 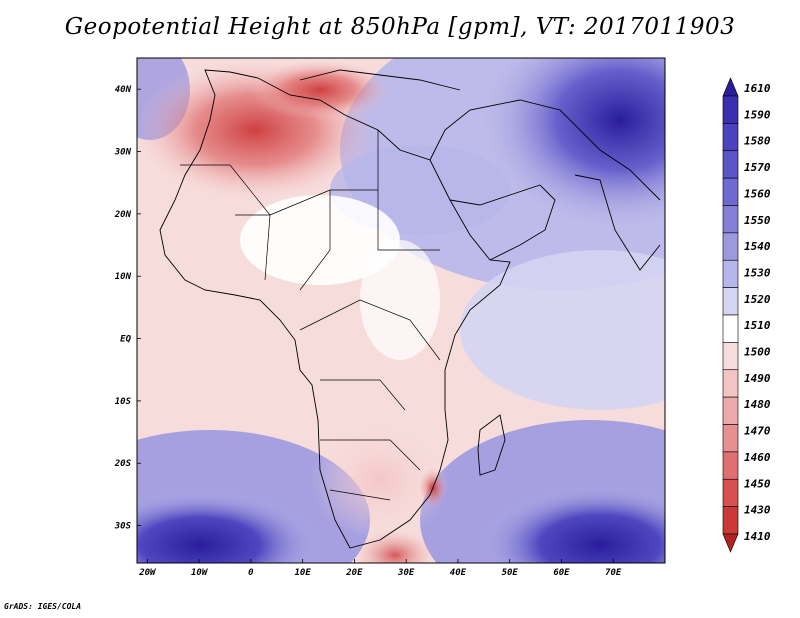 I want to click on x-tick-label: 10W, so click(x=200, y=573).